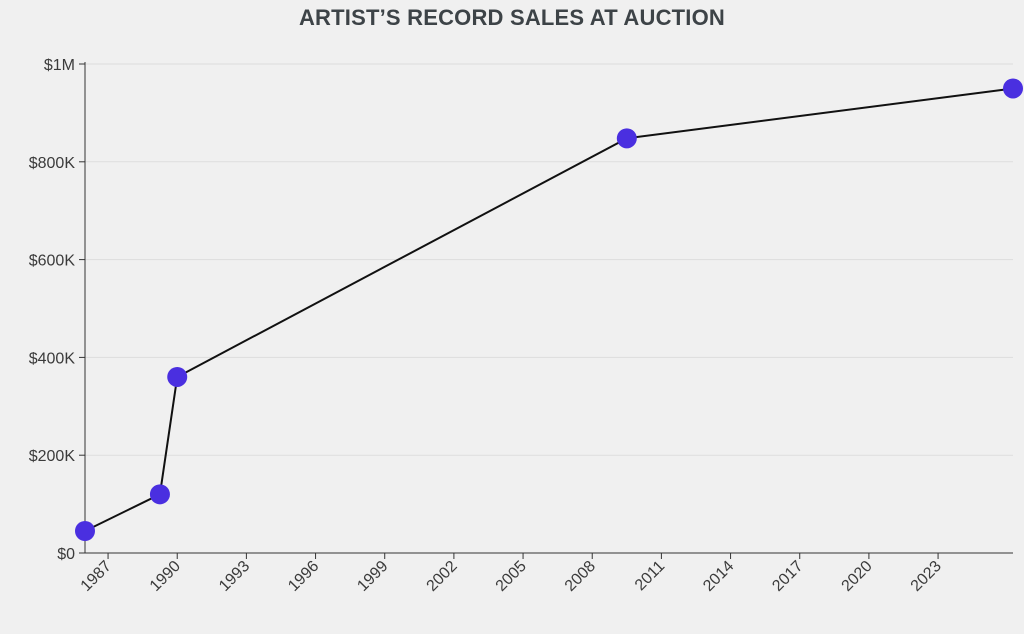  Describe the element at coordinates (372, 576) in the screenshot. I see `x-tick-label: 1999` at that location.